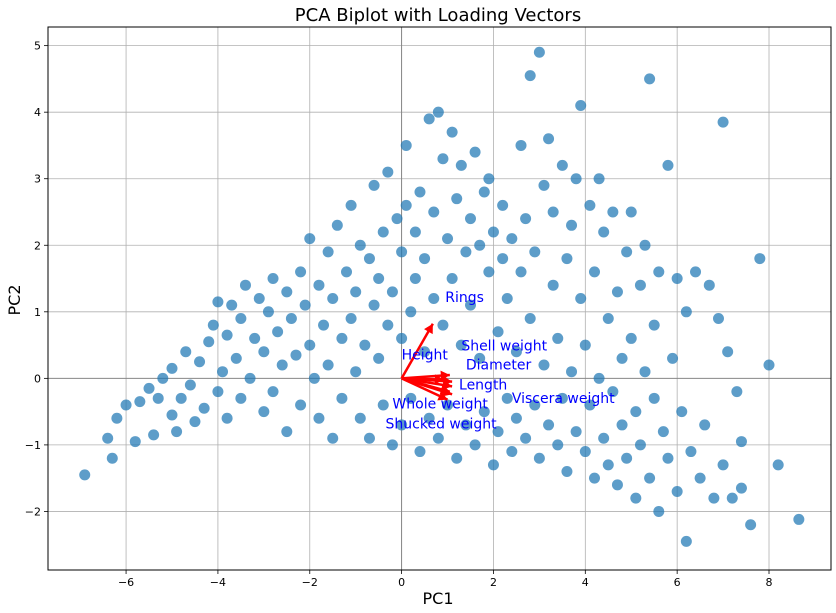 The image size is (836, 613). What do you see at coordinates (37, 112) in the screenshot?
I see `y-tick-label: 4` at bounding box center [37, 112].